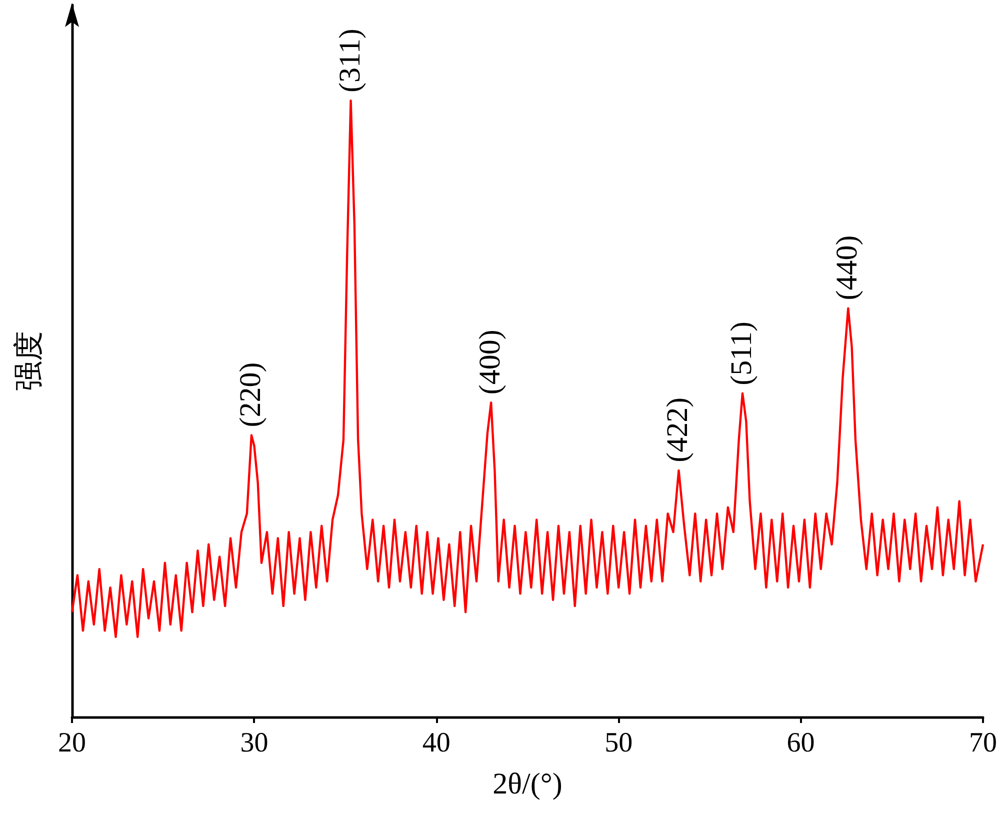  I want to click on x-tick-label: 70, so click(983, 743).